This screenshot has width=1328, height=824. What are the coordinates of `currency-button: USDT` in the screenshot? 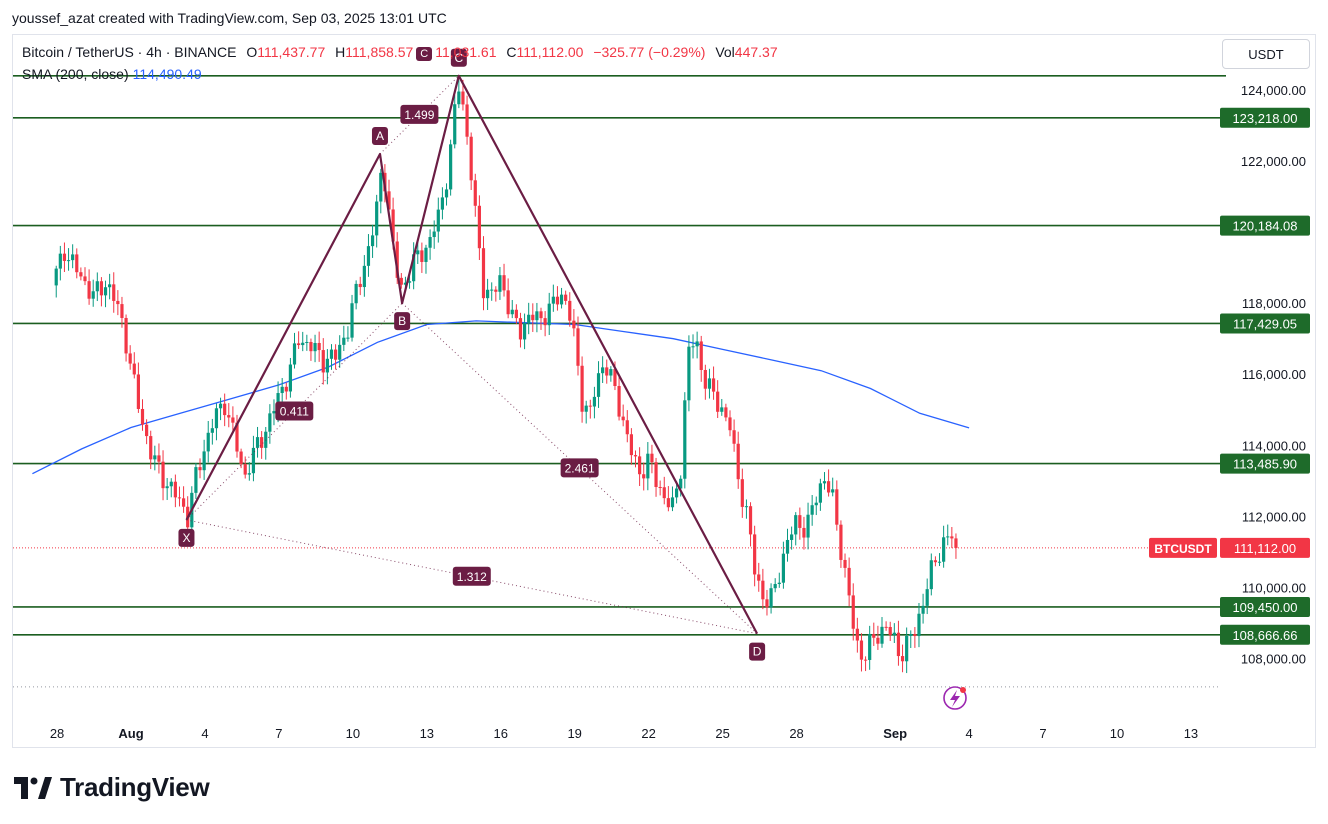 It's located at (1266, 54).